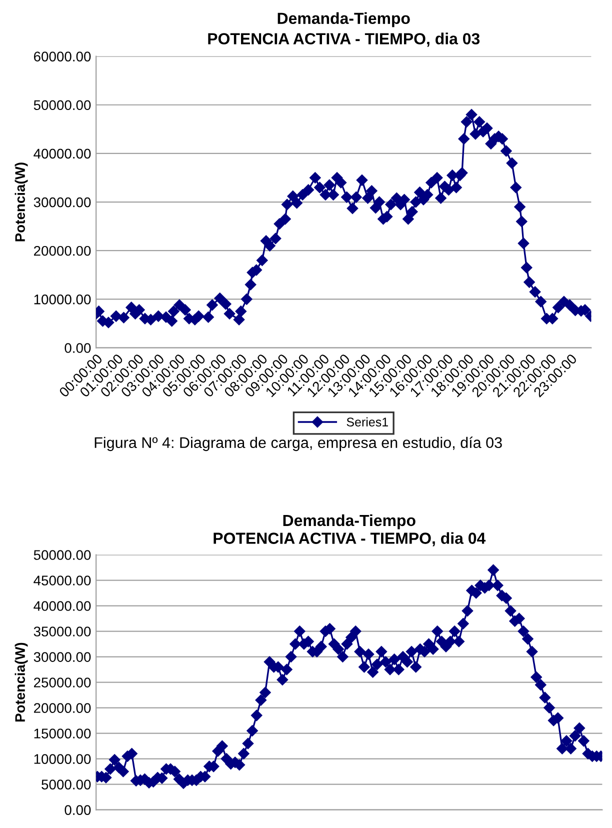  What do you see at coordinates (367, 421) in the screenshot?
I see `legend-label: Series1` at bounding box center [367, 421].